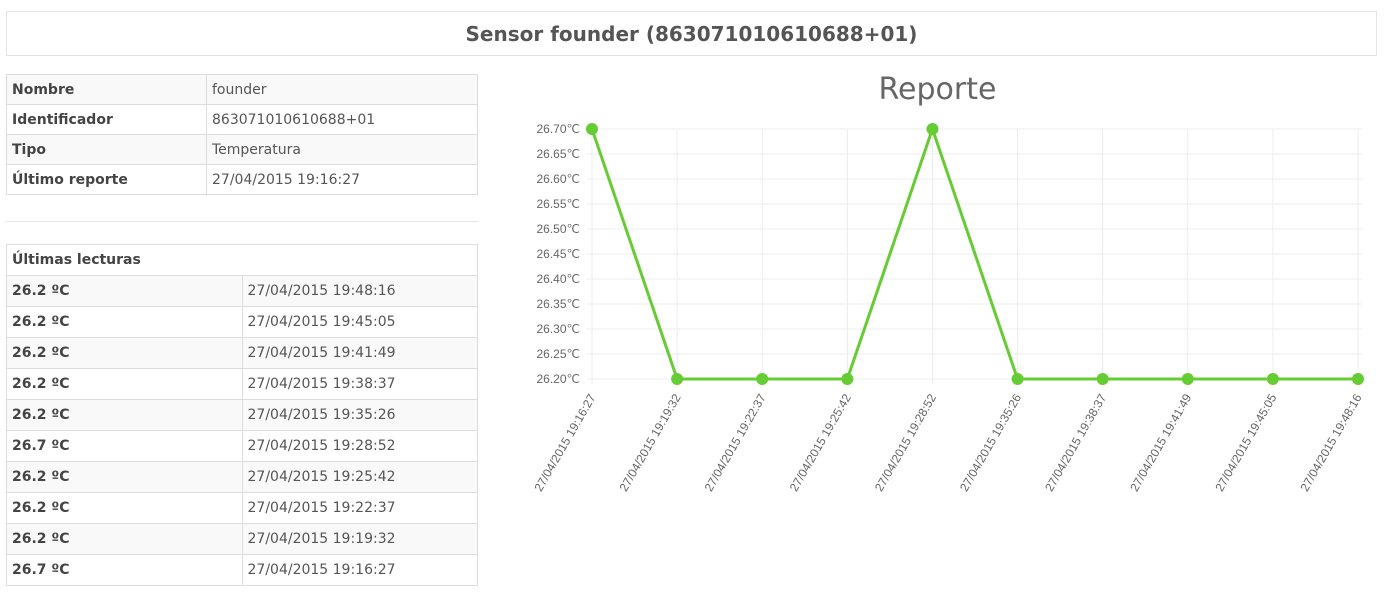 This screenshot has height=597, width=1387. What do you see at coordinates (1245, 442) in the screenshot?
I see `x-tick-label: 27/04/2015 19:45:05` at bounding box center [1245, 442].